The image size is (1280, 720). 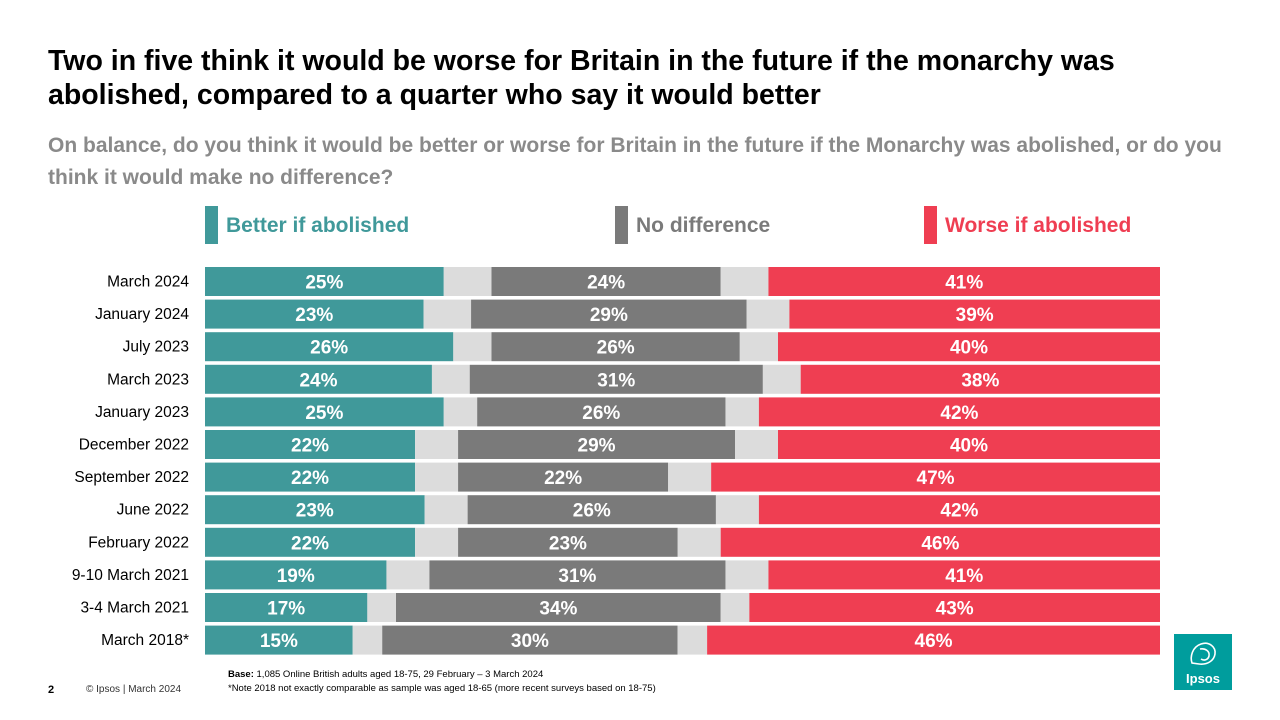 I want to click on bar-row: January 2024 23% 29% 39%, so click(x=627, y=314).